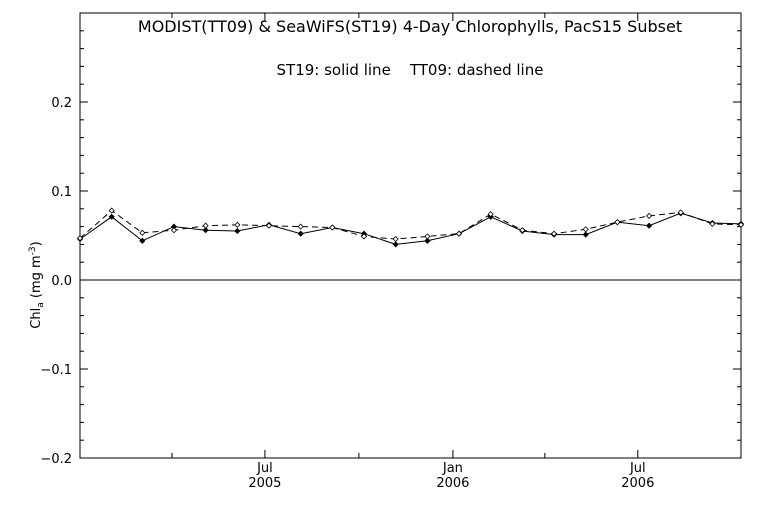 The width and height of the screenshot is (768, 512). I want to click on y-tick-label: 0.1, so click(61, 192).